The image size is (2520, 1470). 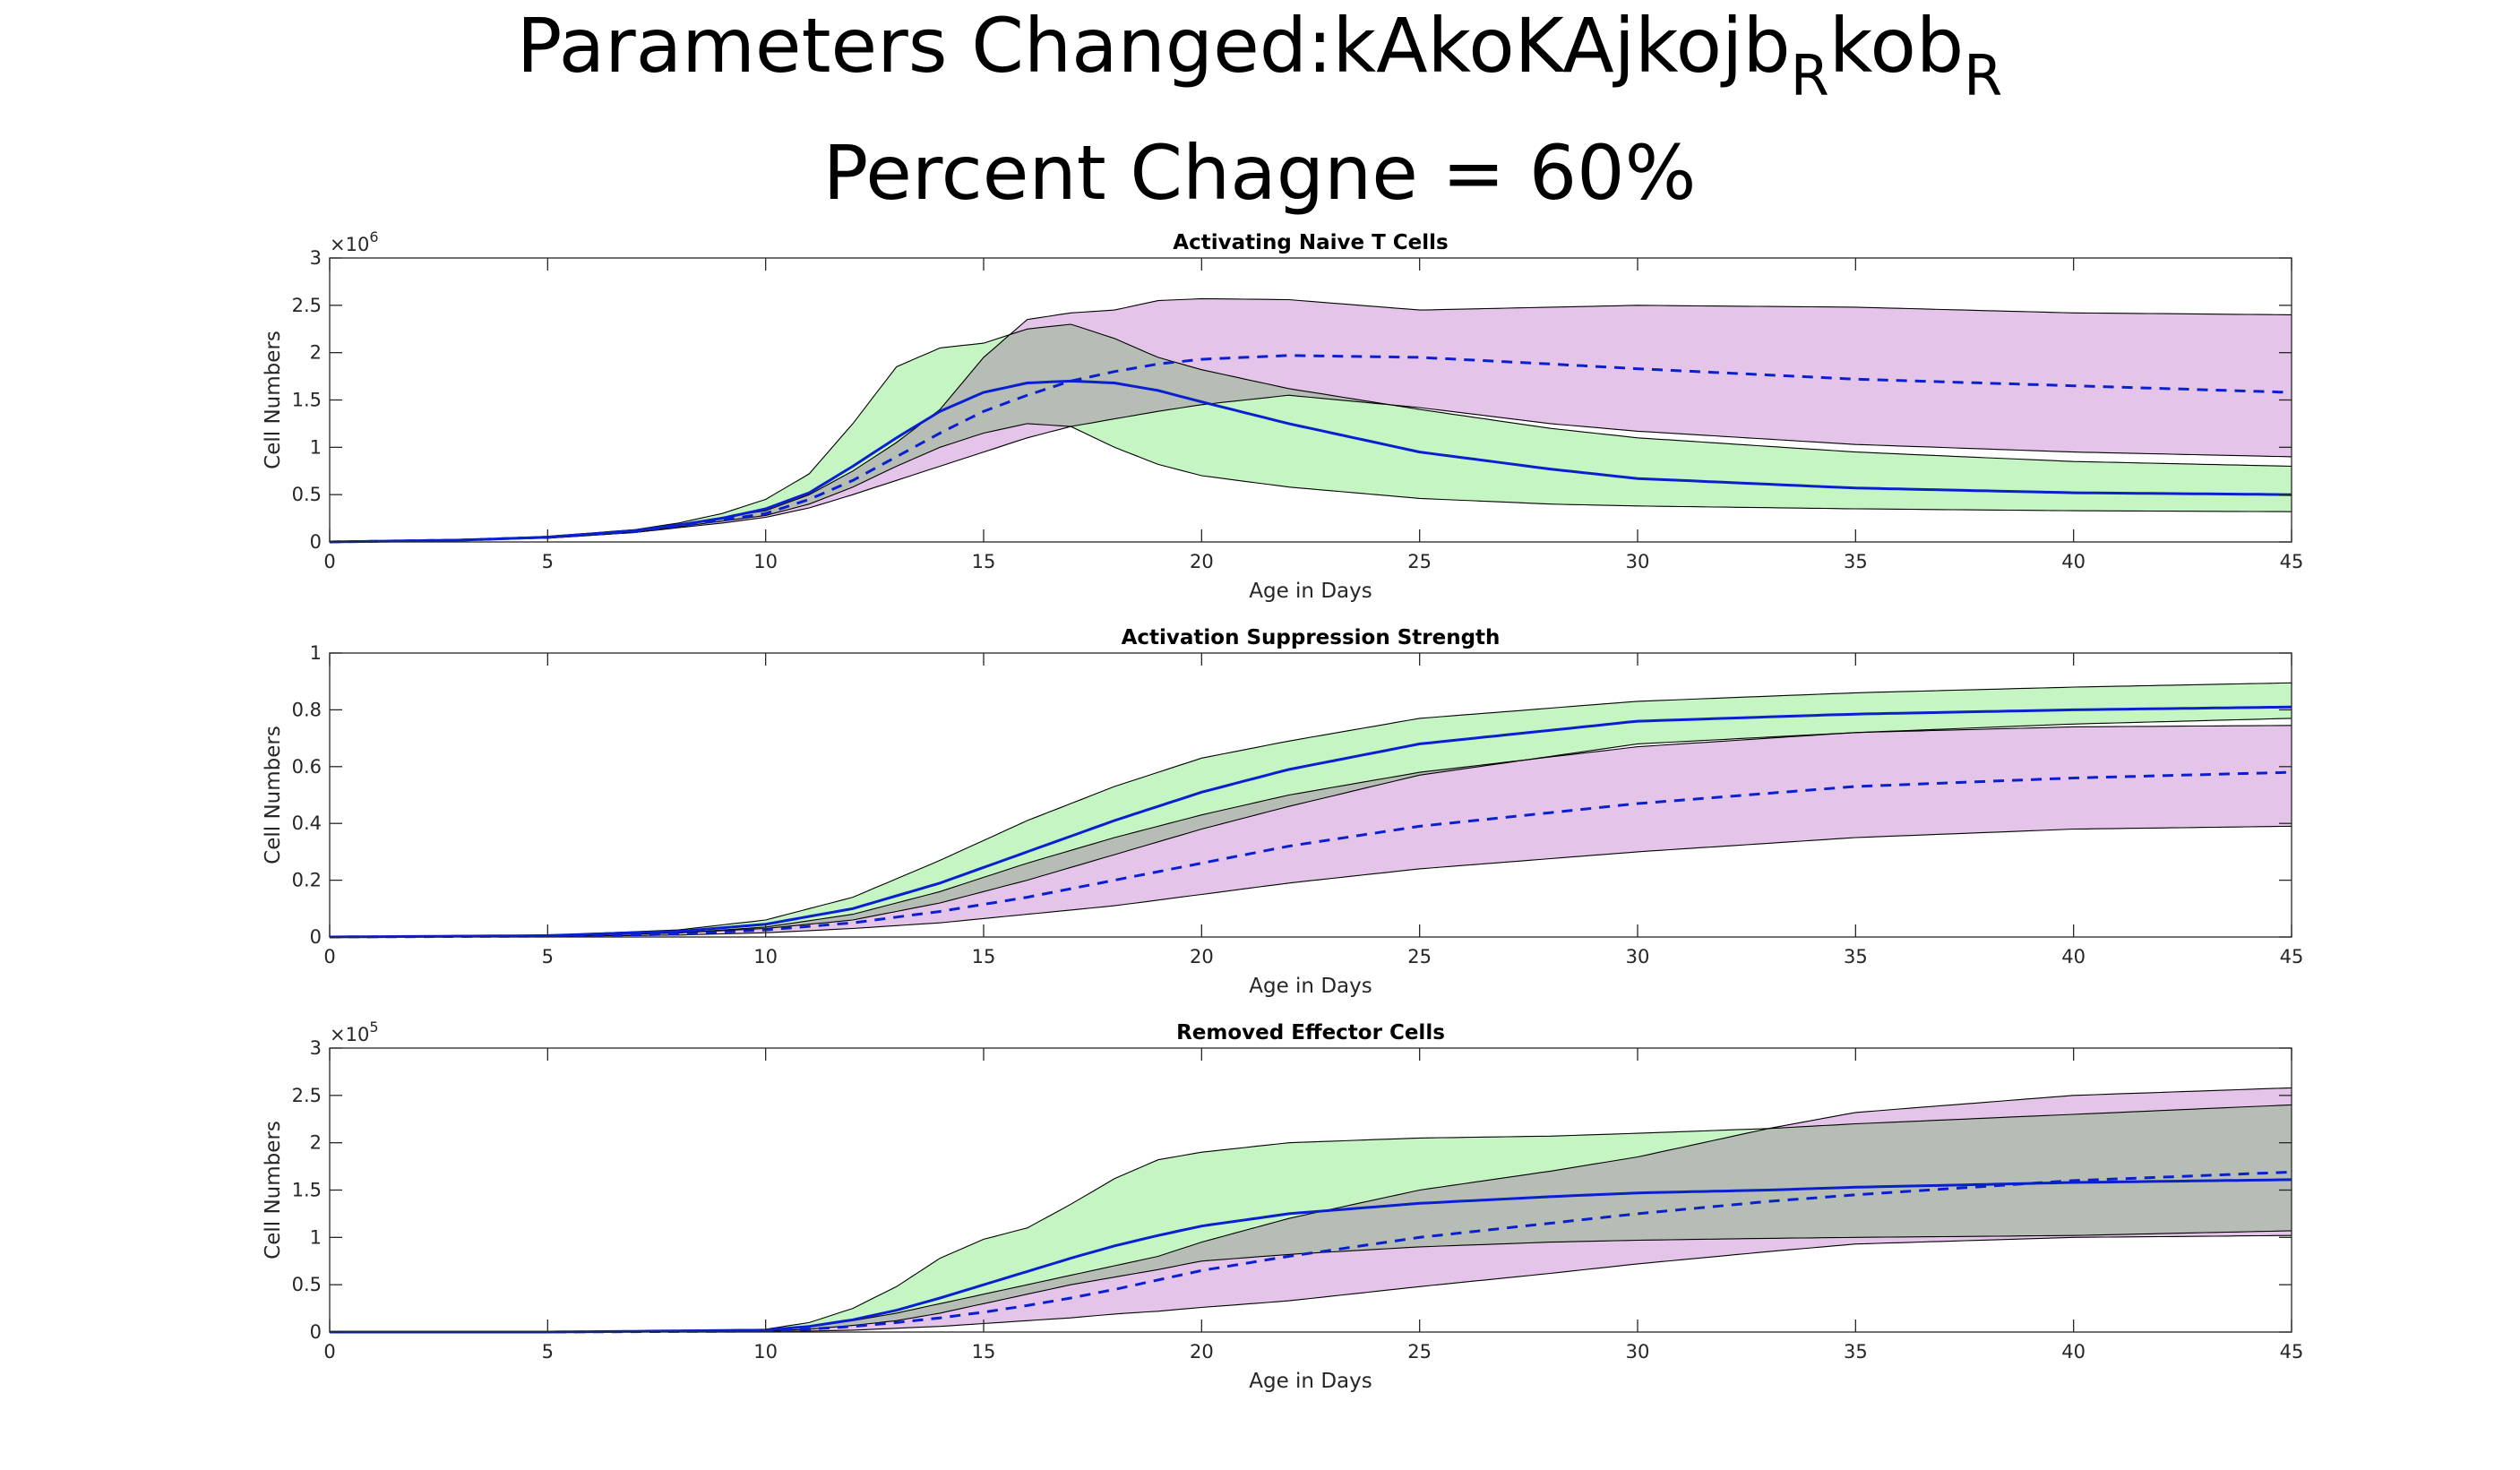 I want to click on figure-title-part: kob, so click(x=1896, y=46).